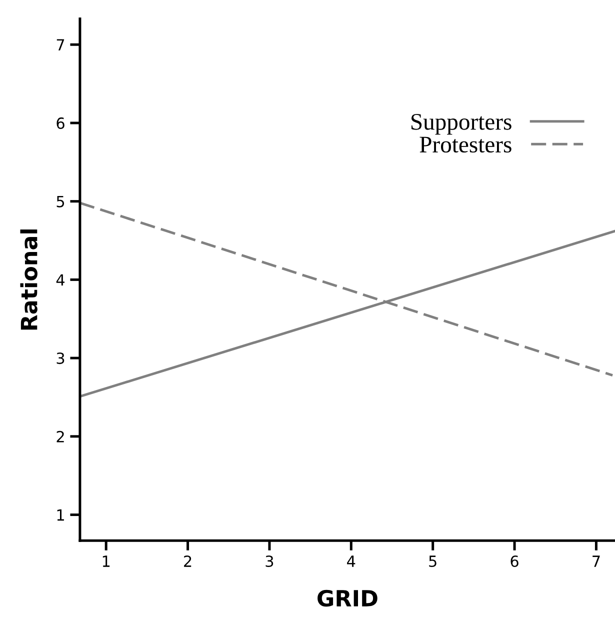 The image size is (615, 625). Describe the element at coordinates (29, 280) in the screenshot. I see `y-axis-title: Rational` at that location.